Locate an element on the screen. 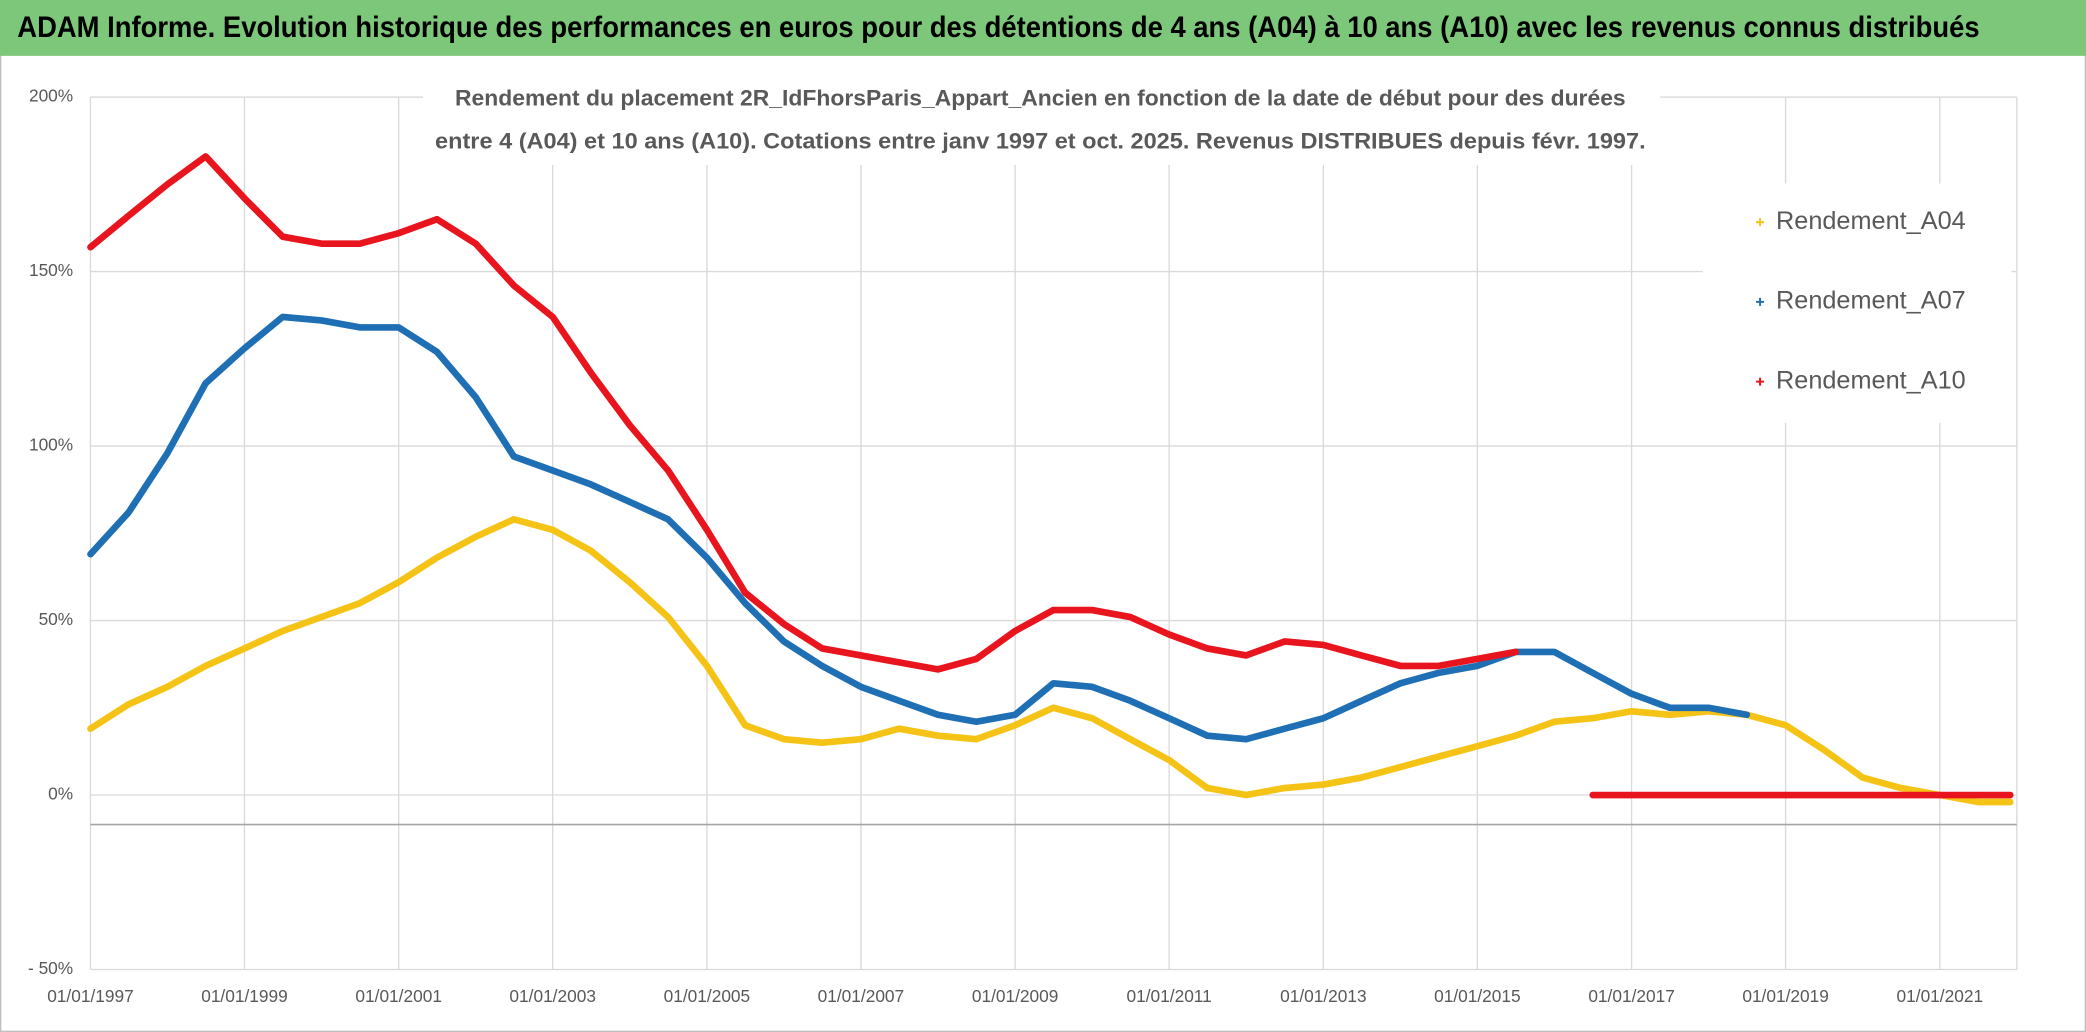  x-tick-label: 01/01/2013 is located at coordinates (1323, 996).